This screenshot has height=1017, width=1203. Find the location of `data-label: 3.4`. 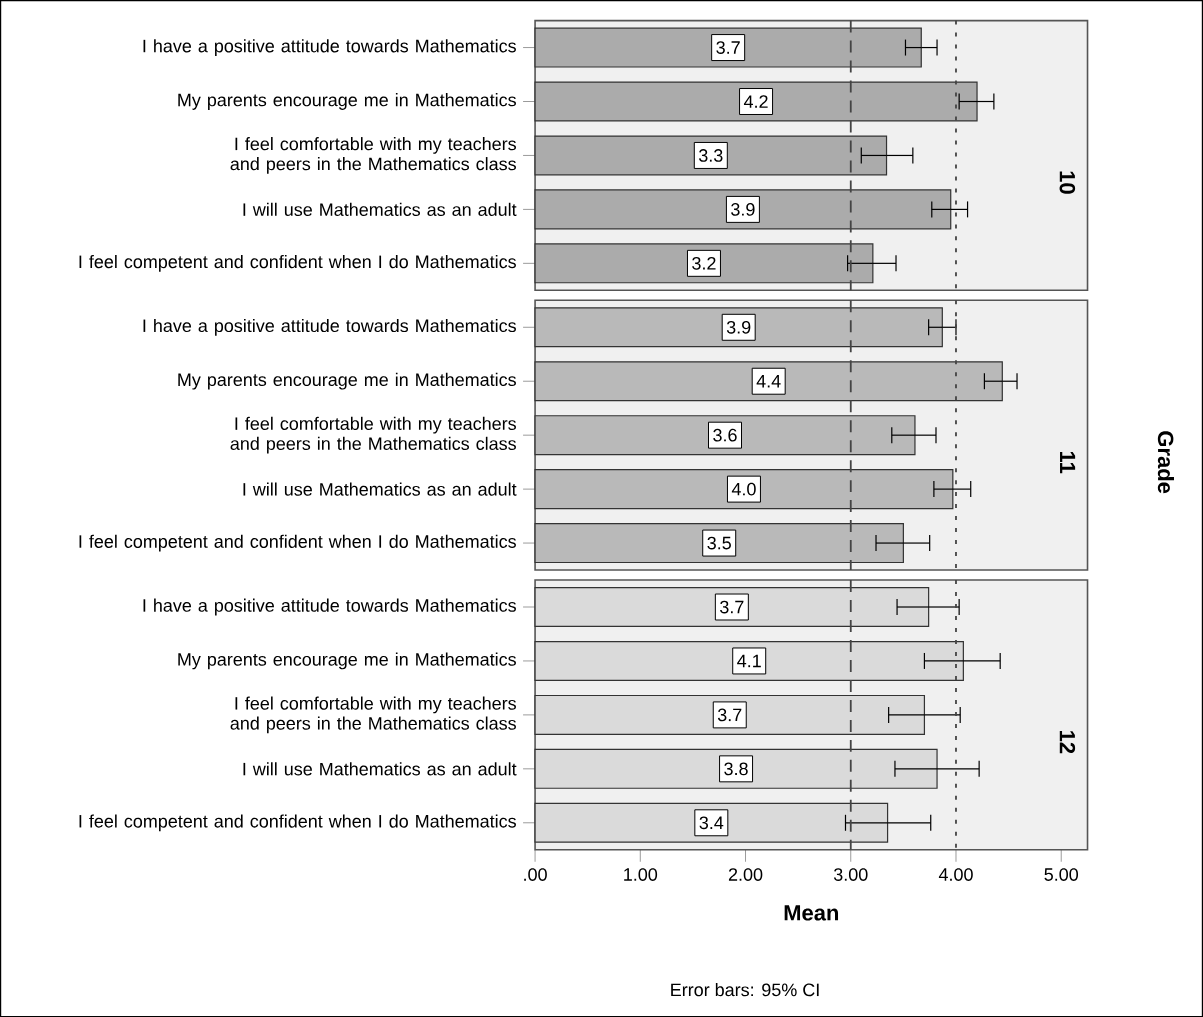

data-label: 3.4 is located at coordinates (711, 823).